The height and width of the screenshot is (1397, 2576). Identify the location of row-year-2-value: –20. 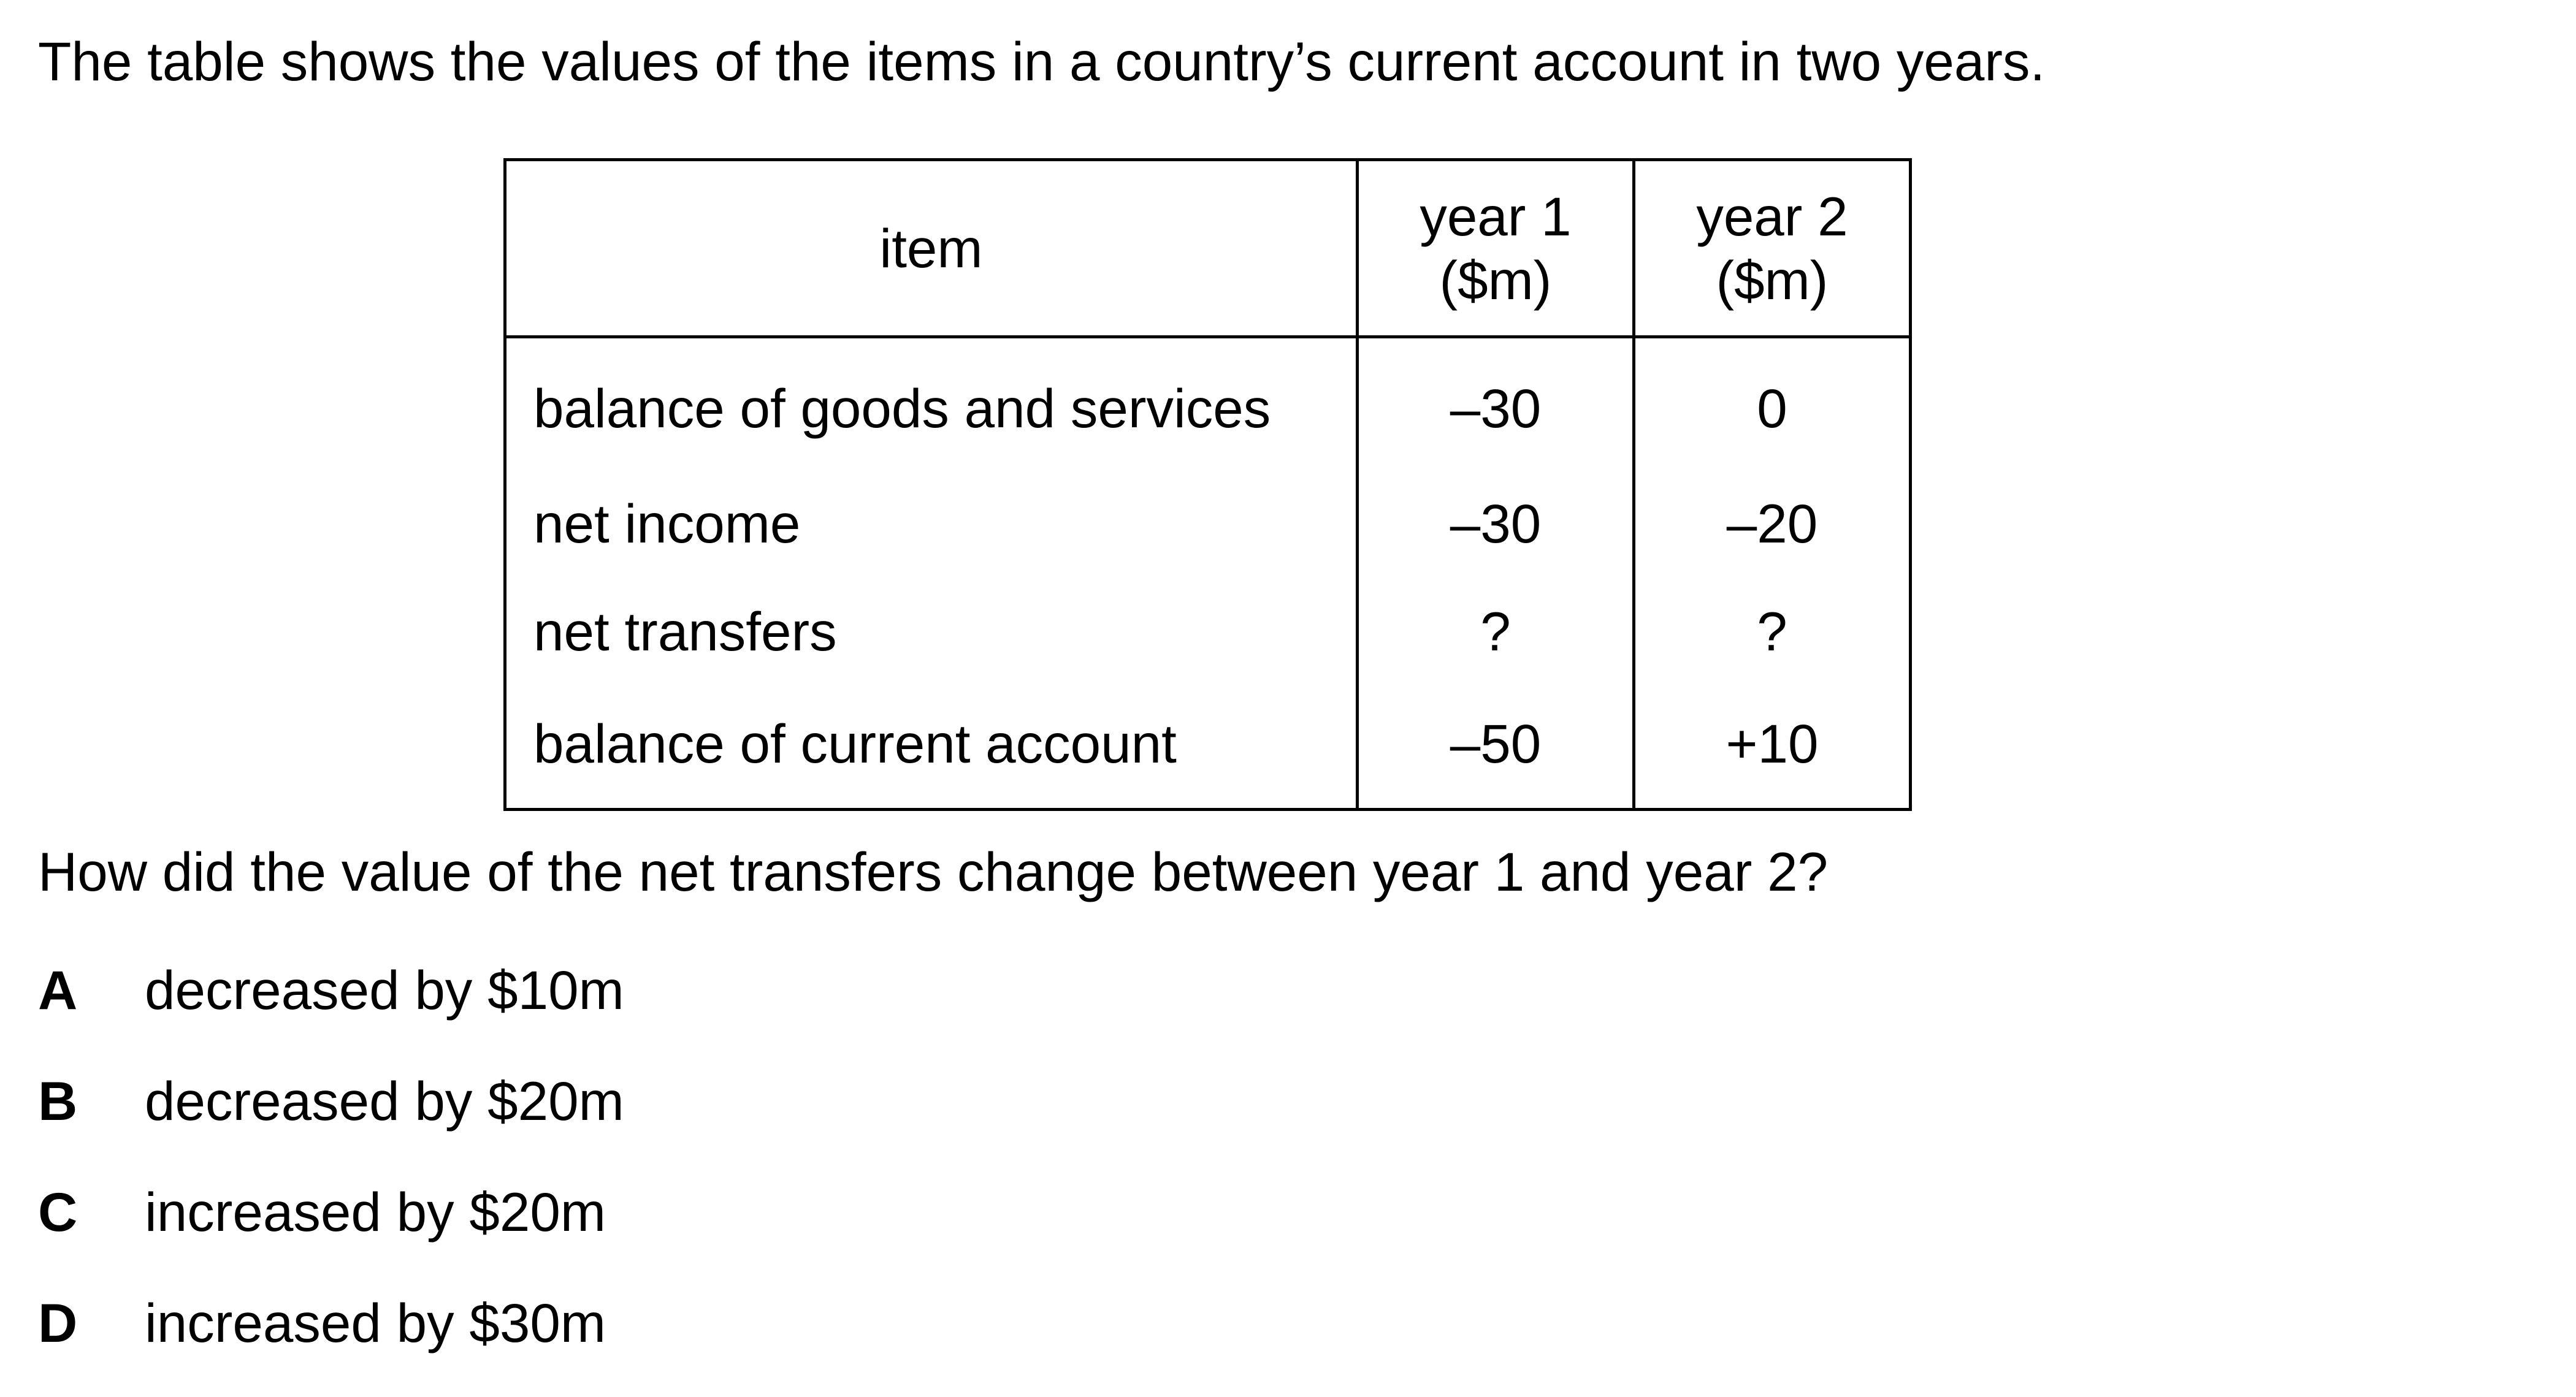
(1772, 524).